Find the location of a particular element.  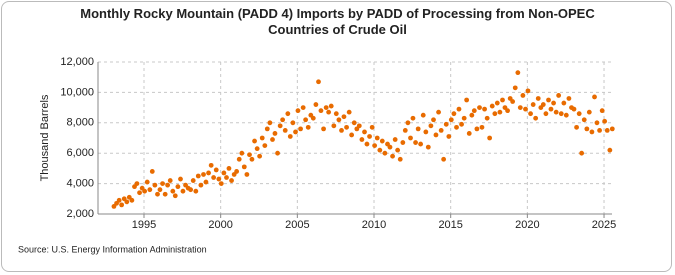

x-tick-label: 2020 is located at coordinates (527, 225).